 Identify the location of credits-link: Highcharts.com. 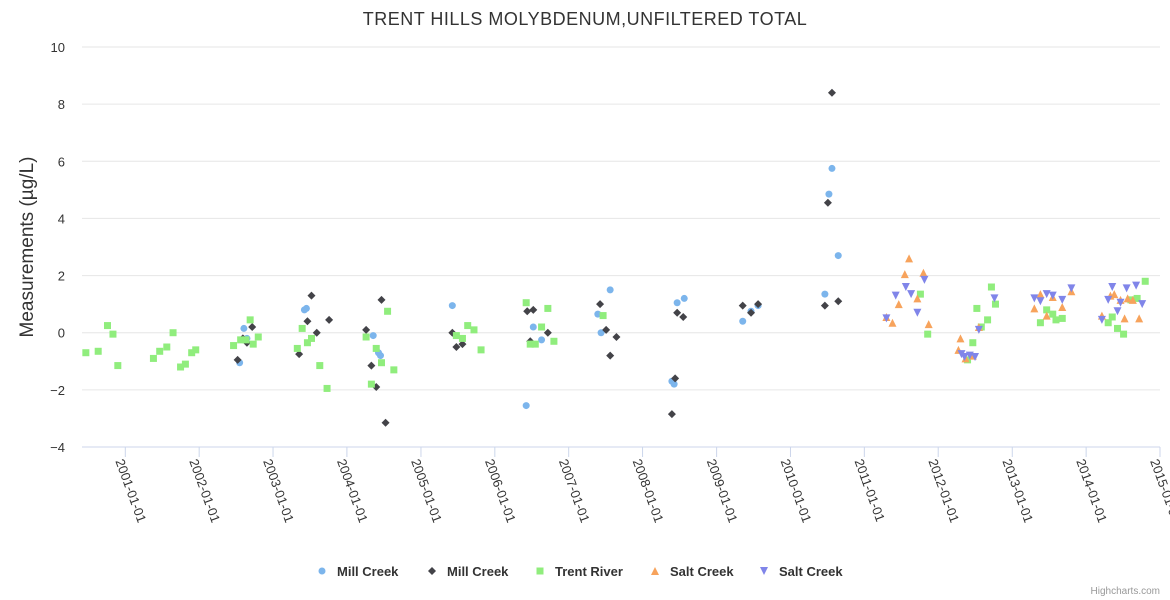
(1125, 591).